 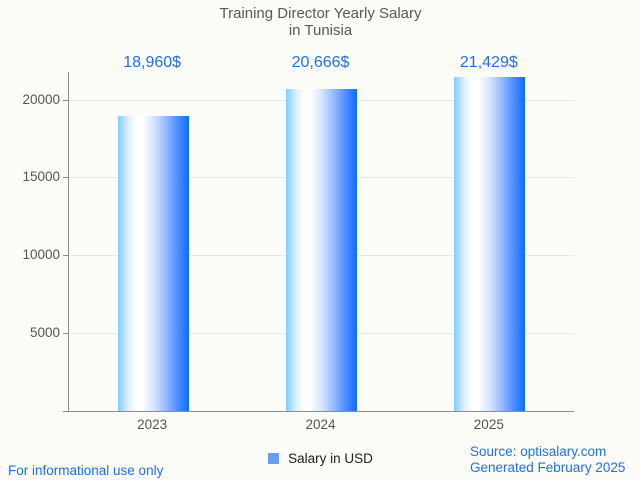 What do you see at coordinates (153, 263) in the screenshot?
I see `bar-2023` at bounding box center [153, 263].